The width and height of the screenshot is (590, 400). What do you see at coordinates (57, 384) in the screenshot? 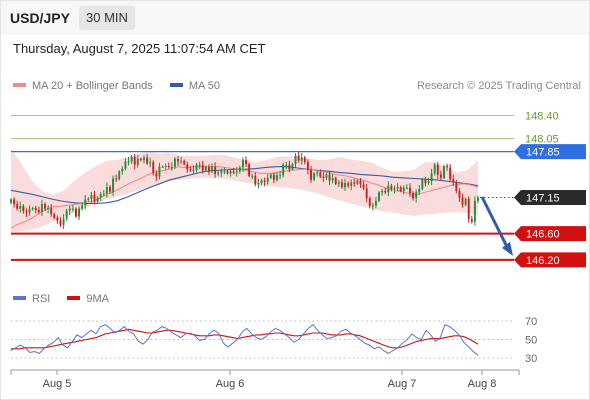
I see `x-tick-label: Aug 5` at bounding box center [57, 384].